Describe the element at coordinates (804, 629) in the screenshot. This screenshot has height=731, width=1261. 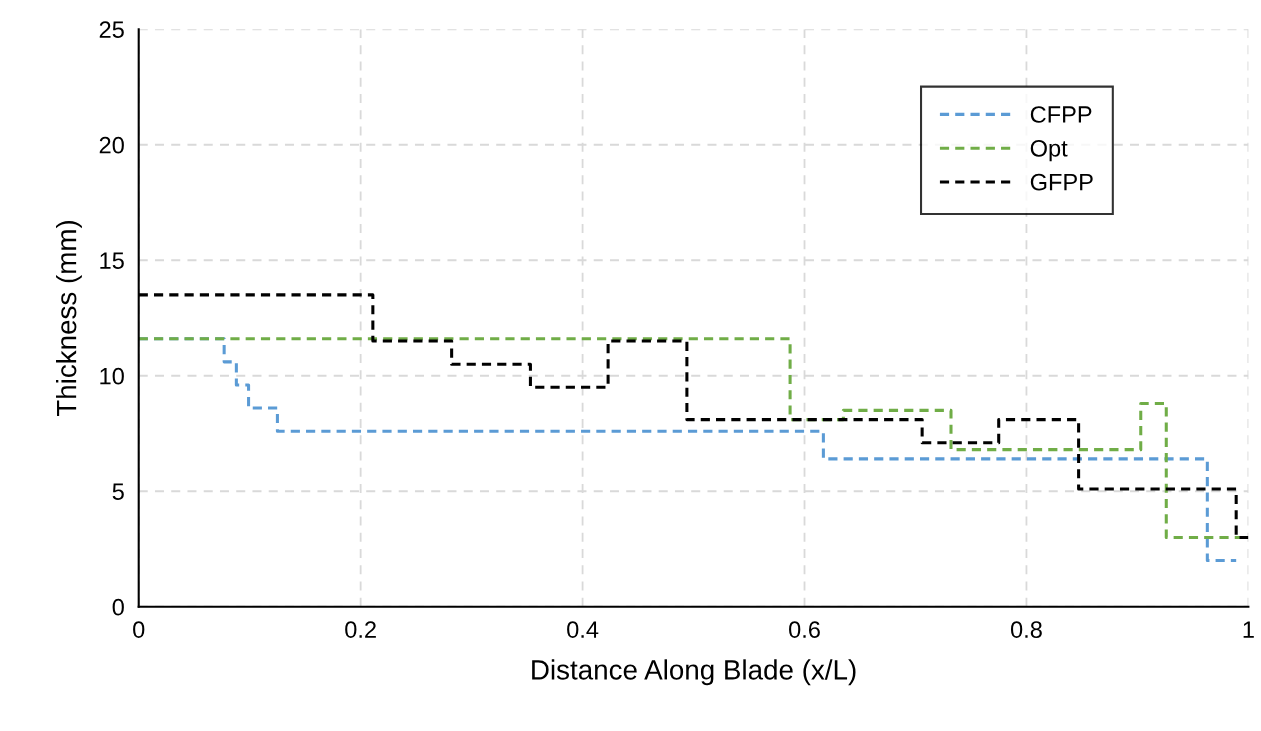
I see `x-tick-label: 0.6` at that location.